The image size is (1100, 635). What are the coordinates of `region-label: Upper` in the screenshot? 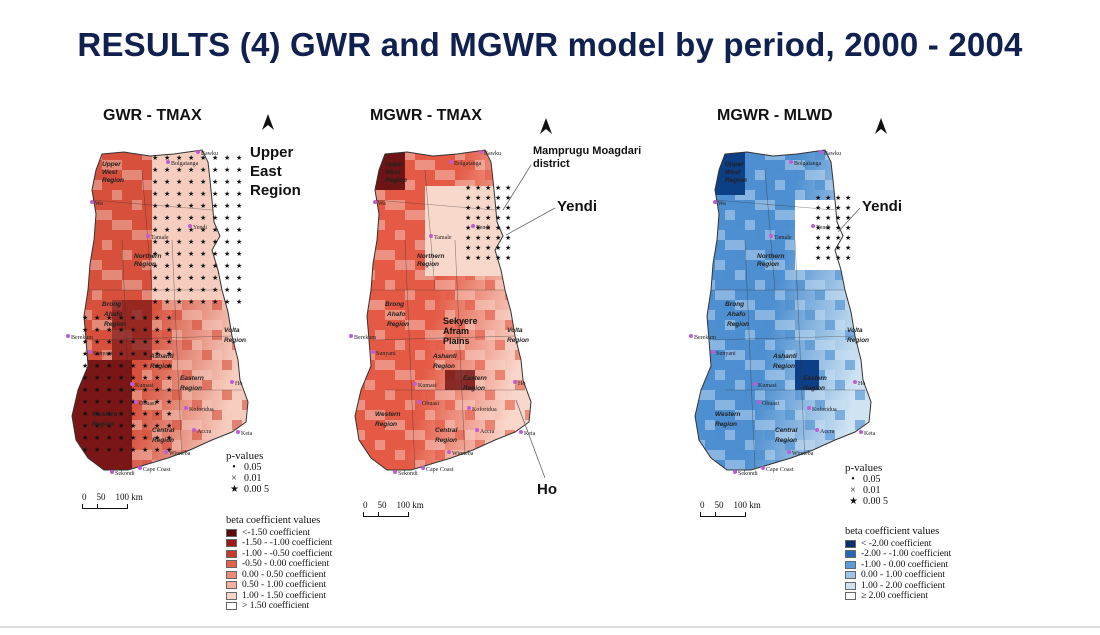 It's located at (734, 164).